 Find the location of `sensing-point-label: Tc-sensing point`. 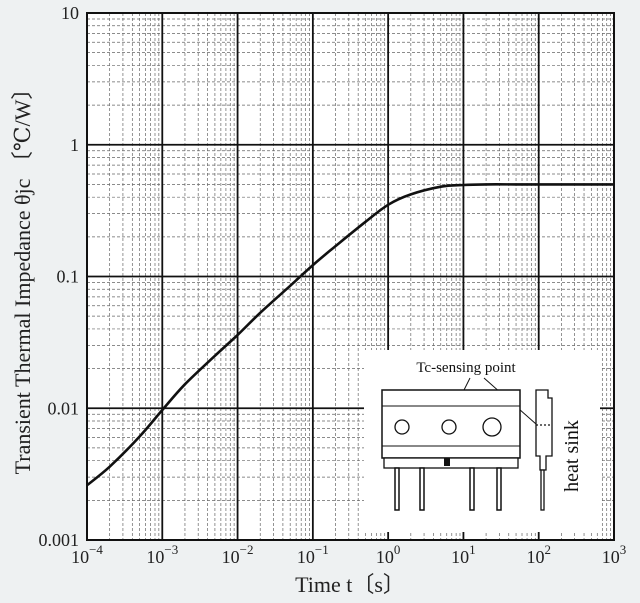

sensing-point-label: Tc-sensing point is located at coordinates (466, 368).